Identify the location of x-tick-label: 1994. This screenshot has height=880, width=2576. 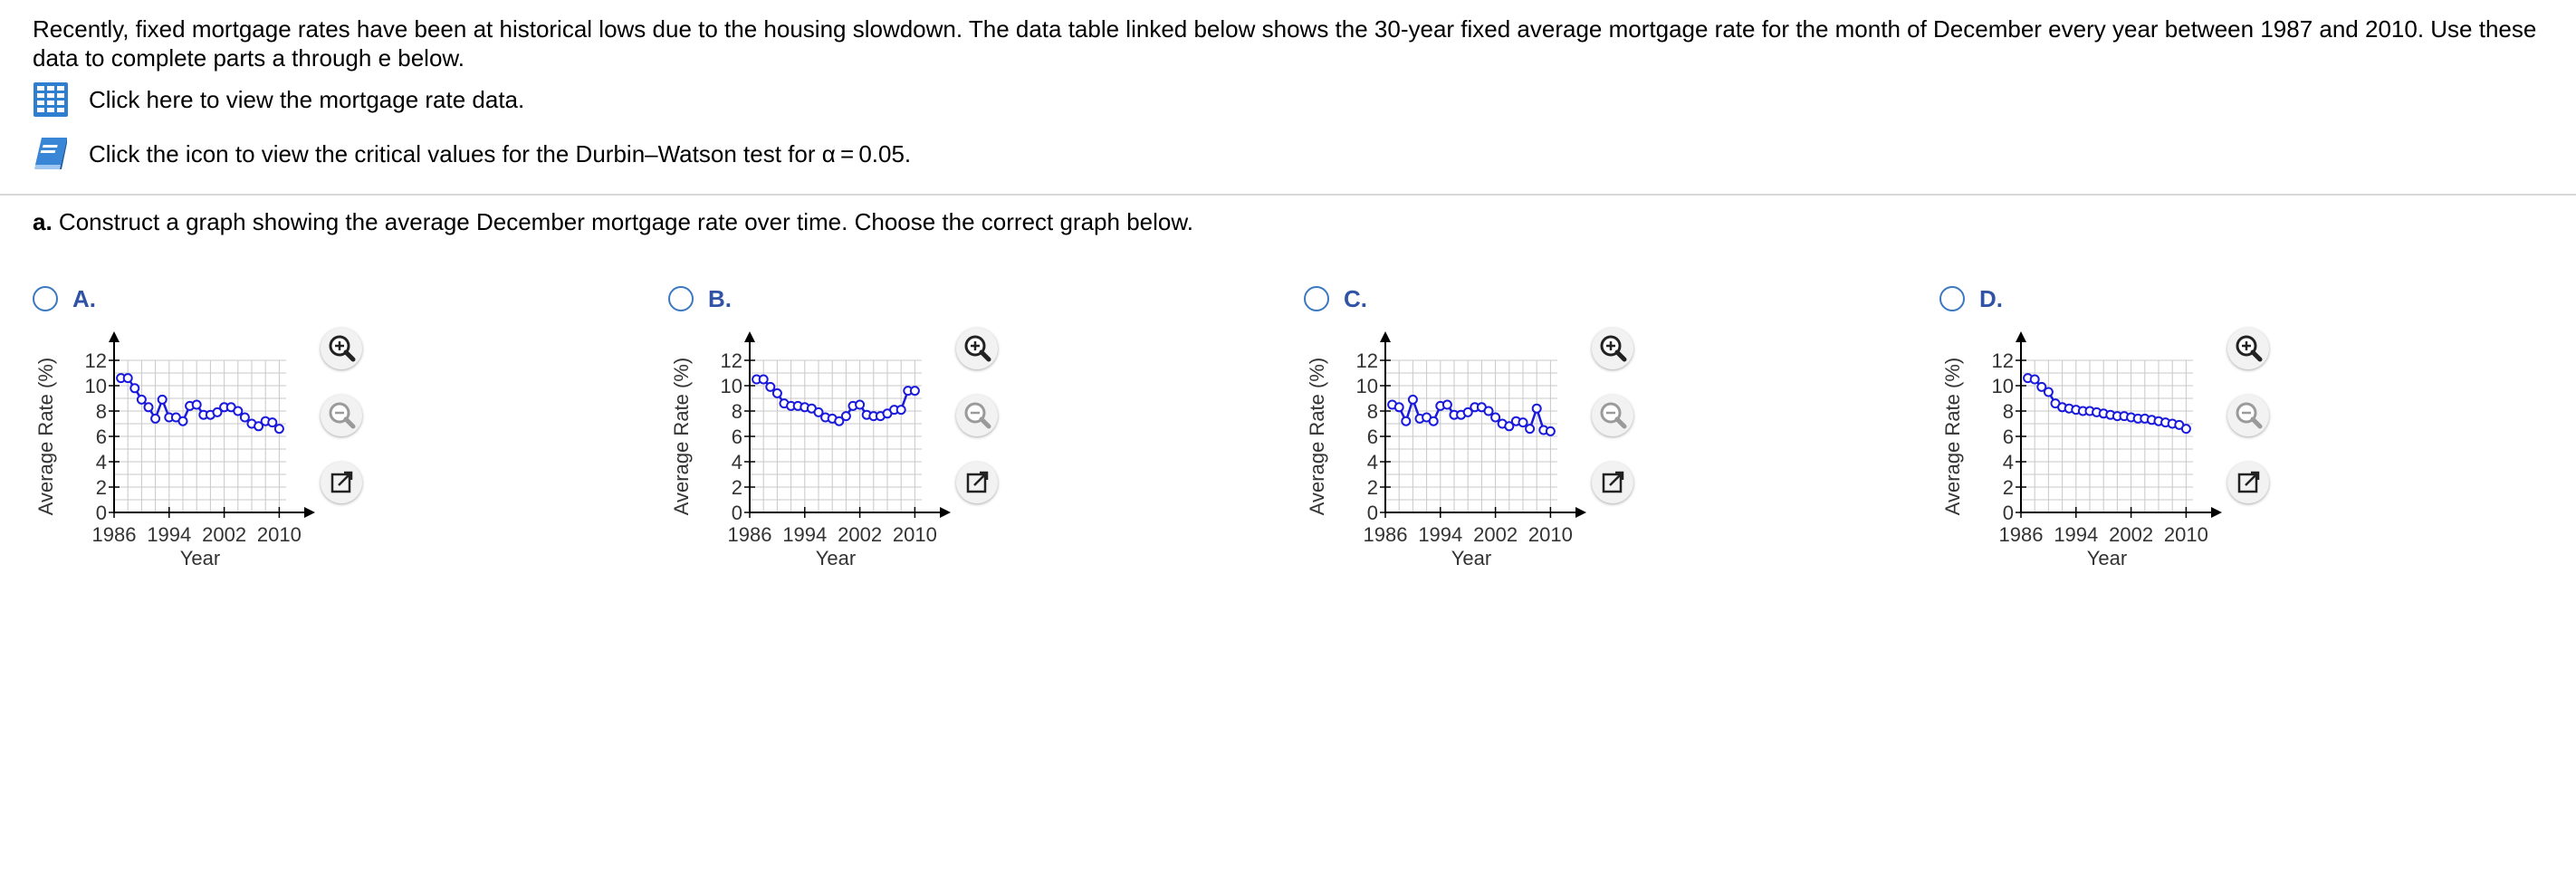
(804, 534).